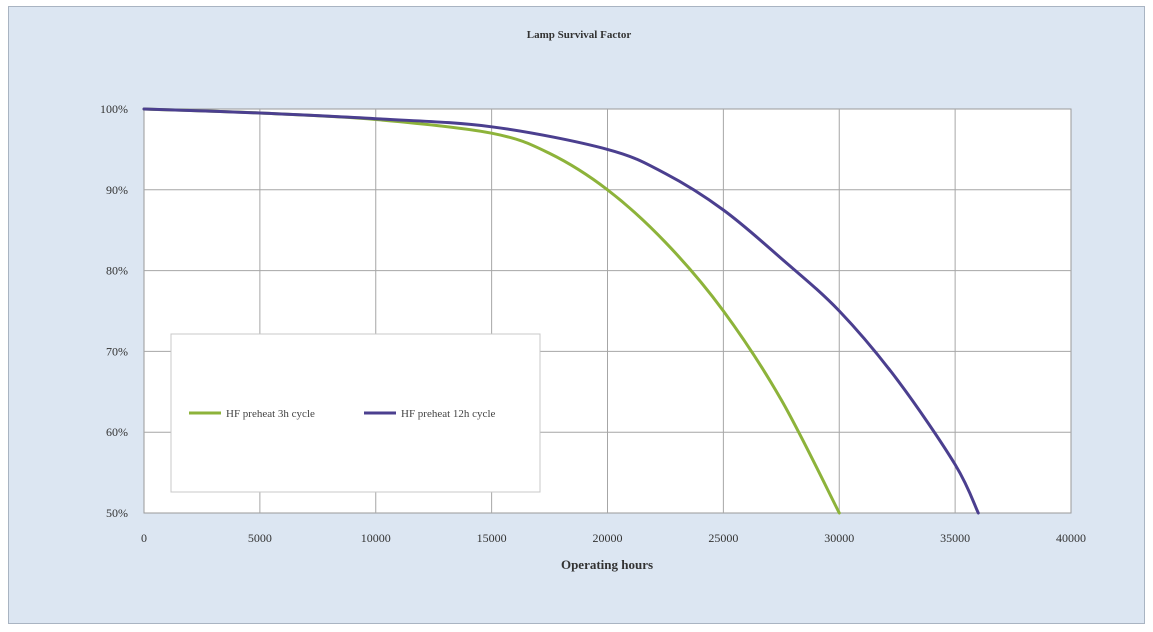  I want to click on x-tick-label: 0, so click(144, 538).